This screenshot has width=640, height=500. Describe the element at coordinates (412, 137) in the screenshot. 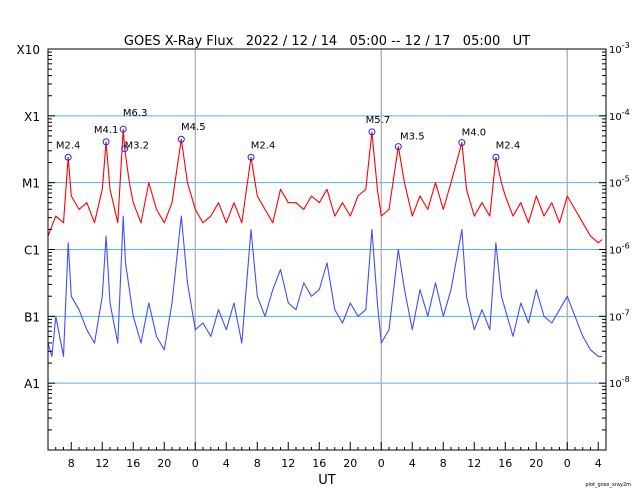

I see `flare-label: M3.5` at that location.